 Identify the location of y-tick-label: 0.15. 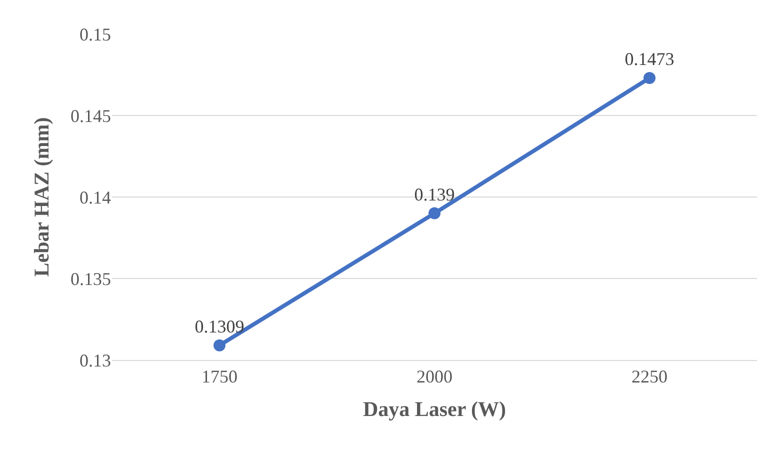
(95, 34).